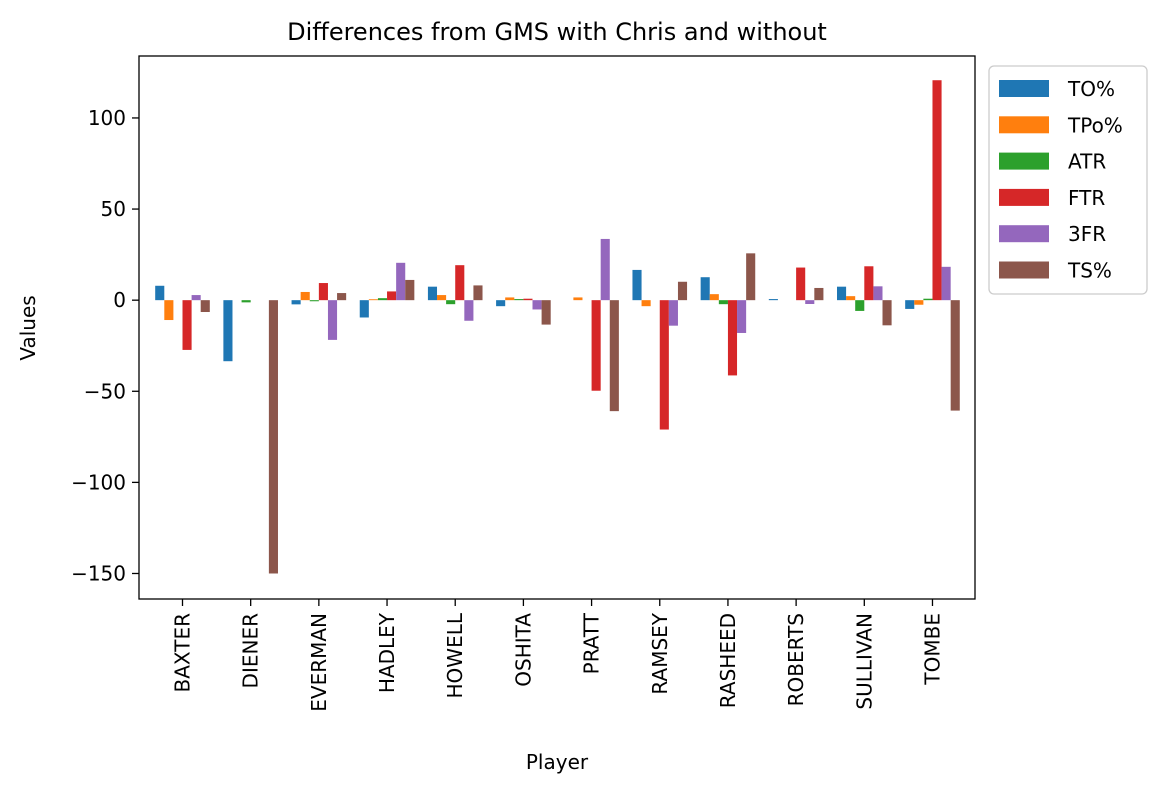 This screenshot has height=792, width=1165. I want to click on legend-label: FTR, so click(1086, 198).